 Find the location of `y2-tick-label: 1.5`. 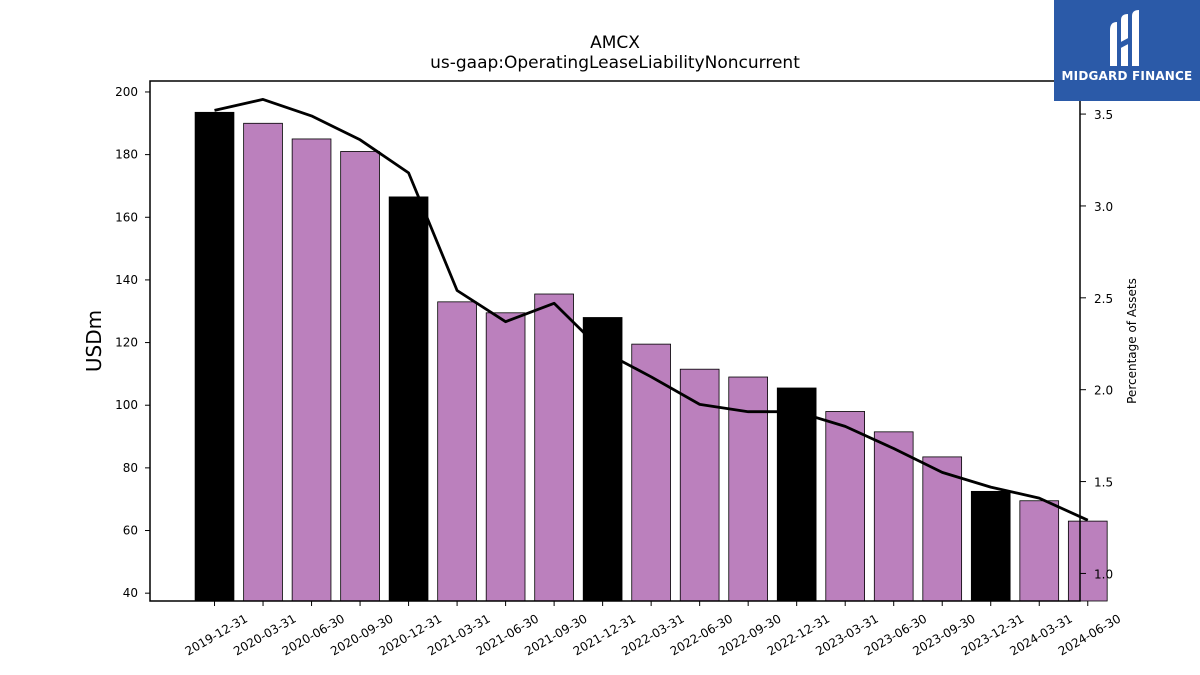

y2-tick-label: 1.5 is located at coordinates (1103, 483).